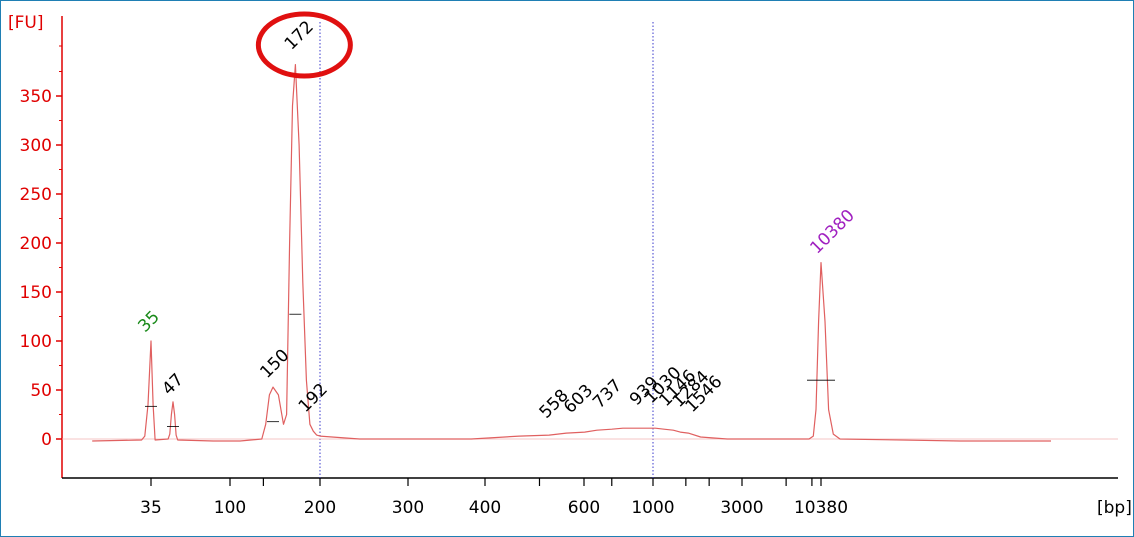  Describe the element at coordinates (172, 384) in the screenshot. I see `peak-label: 47` at that location.